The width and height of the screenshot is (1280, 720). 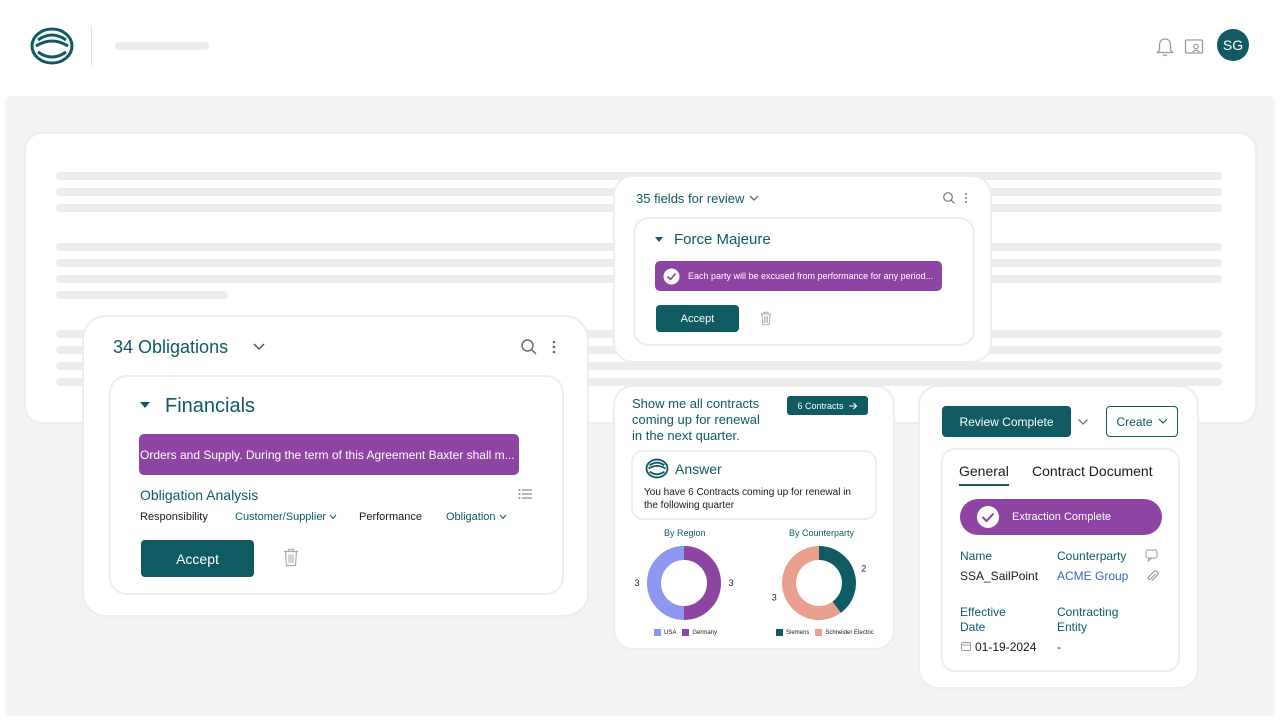 I want to click on bell-icon, so click(x=1165, y=47).